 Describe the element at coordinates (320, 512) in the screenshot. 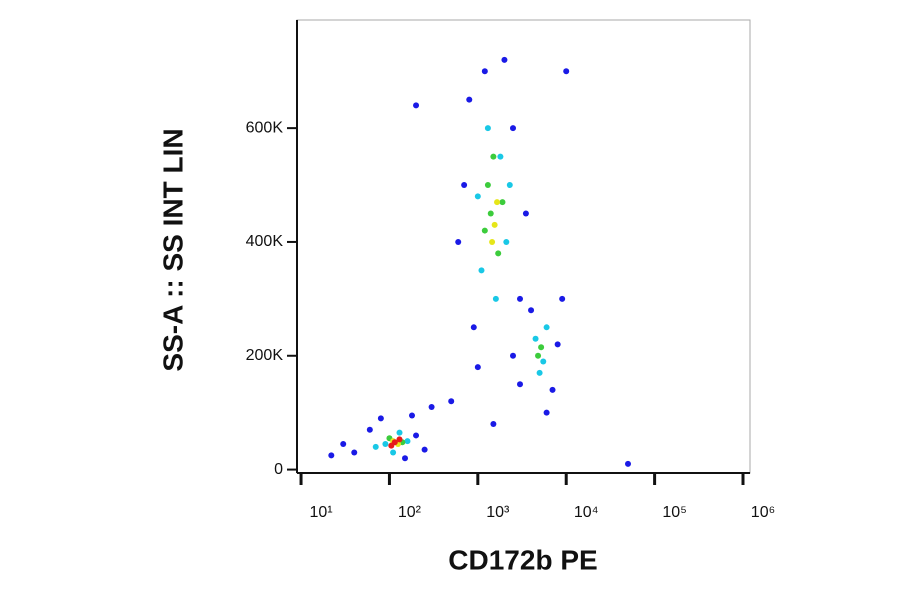

I see `x-tick-label: 10¹` at that location.